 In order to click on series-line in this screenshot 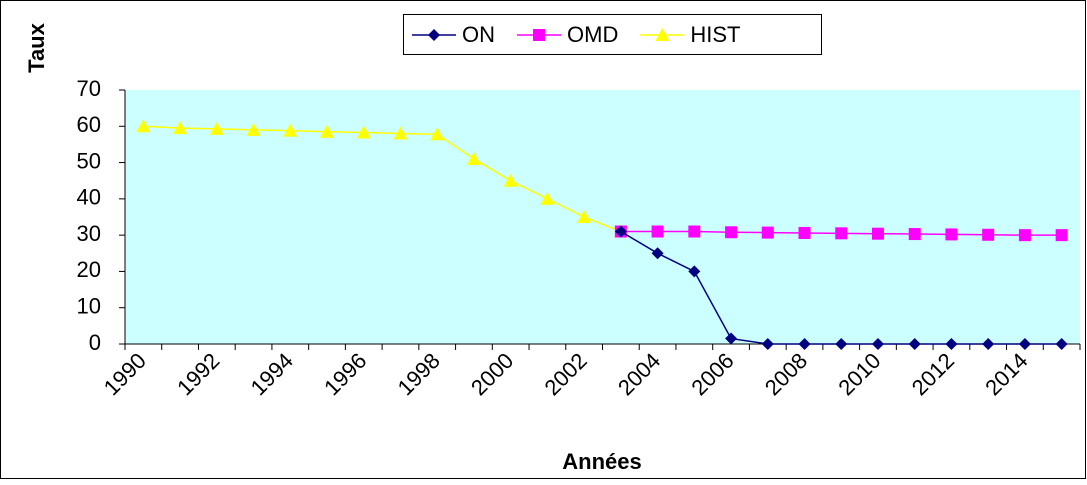, I will do `click(382, 179)`.